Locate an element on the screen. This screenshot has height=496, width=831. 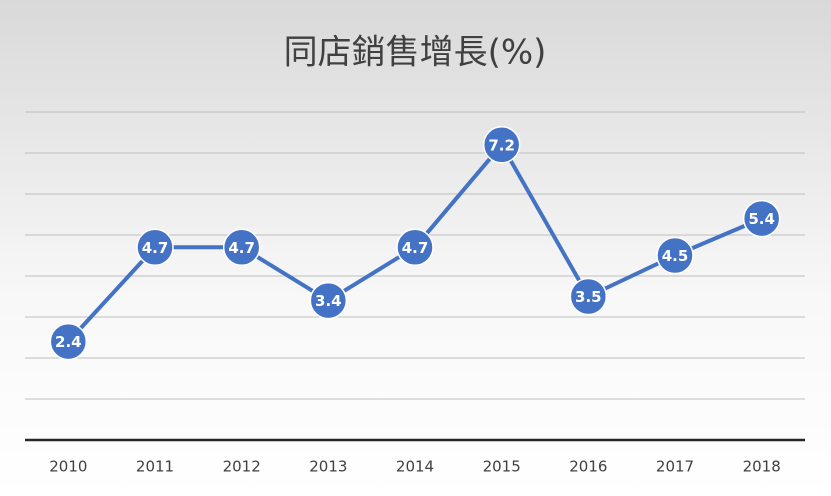
data-label: 7.2 is located at coordinates (501, 145).